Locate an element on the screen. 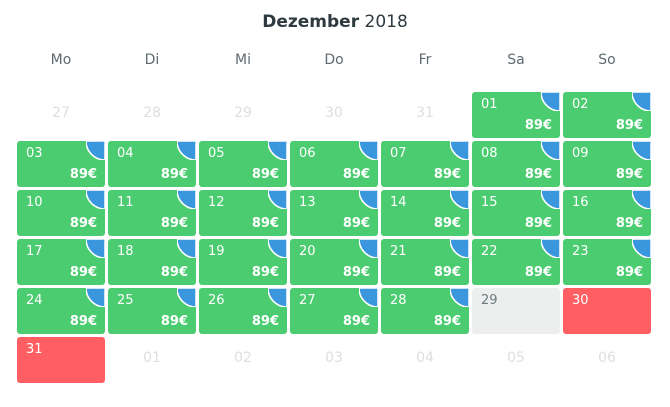 The image size is (670, 407). weekday-label: Sa is located at coordinates (516, 60).